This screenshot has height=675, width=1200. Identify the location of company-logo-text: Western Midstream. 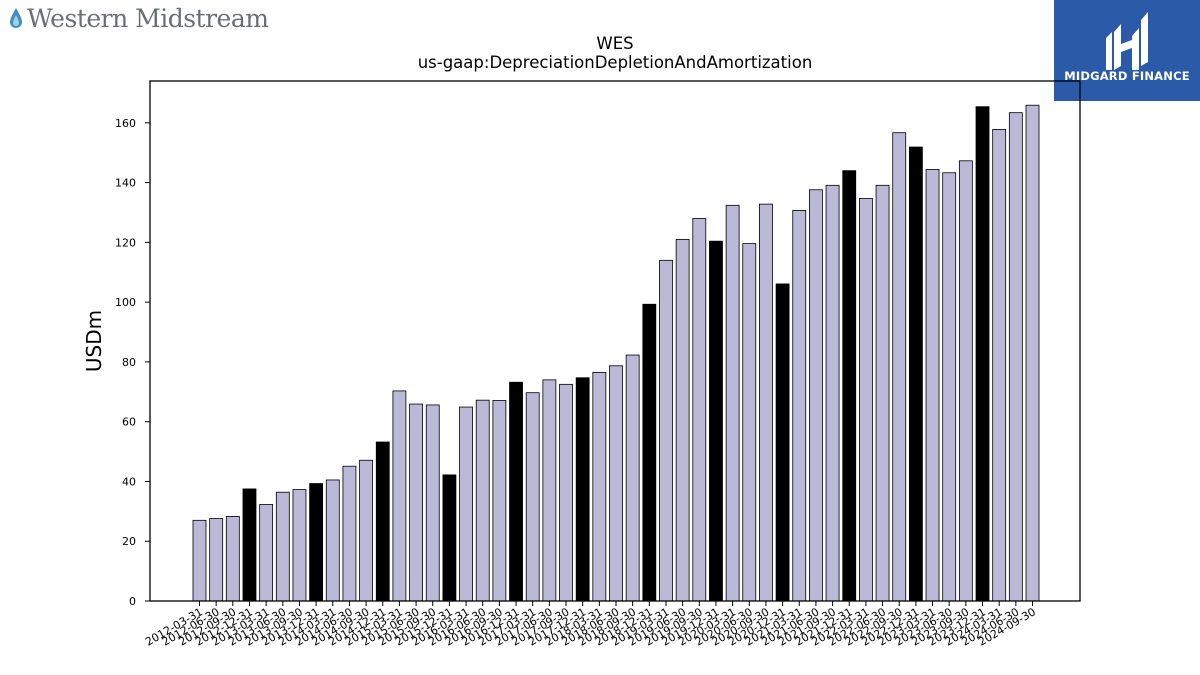
(148, 18).